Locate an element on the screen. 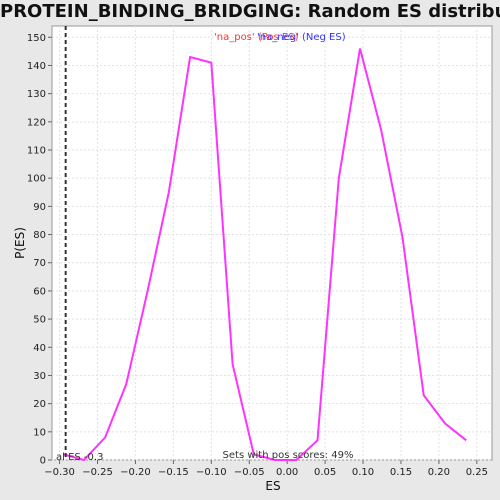  x-tick-label: 0.25 is located at coordinates (477, 472).